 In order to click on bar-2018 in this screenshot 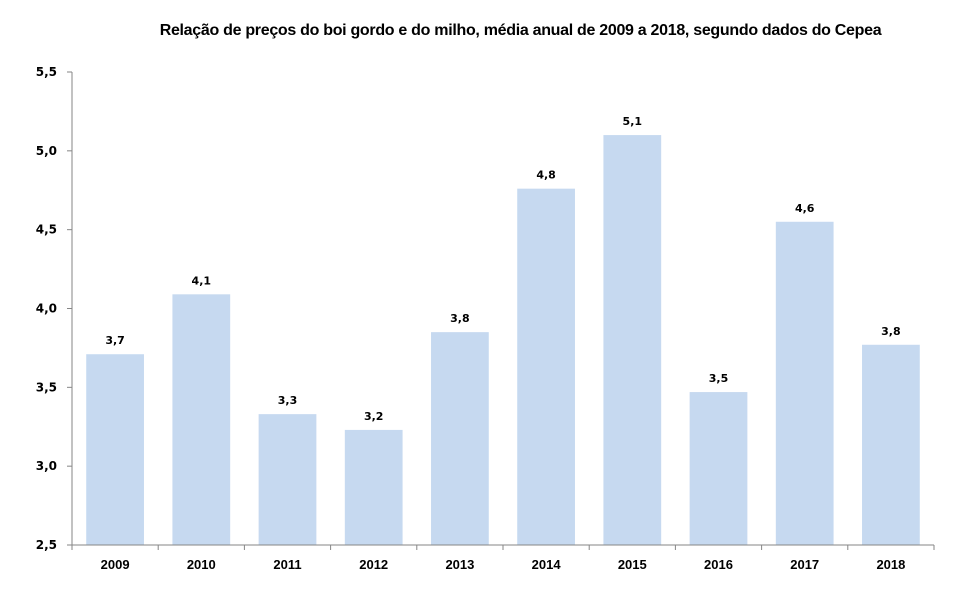, I will do `click(891, 444)`.